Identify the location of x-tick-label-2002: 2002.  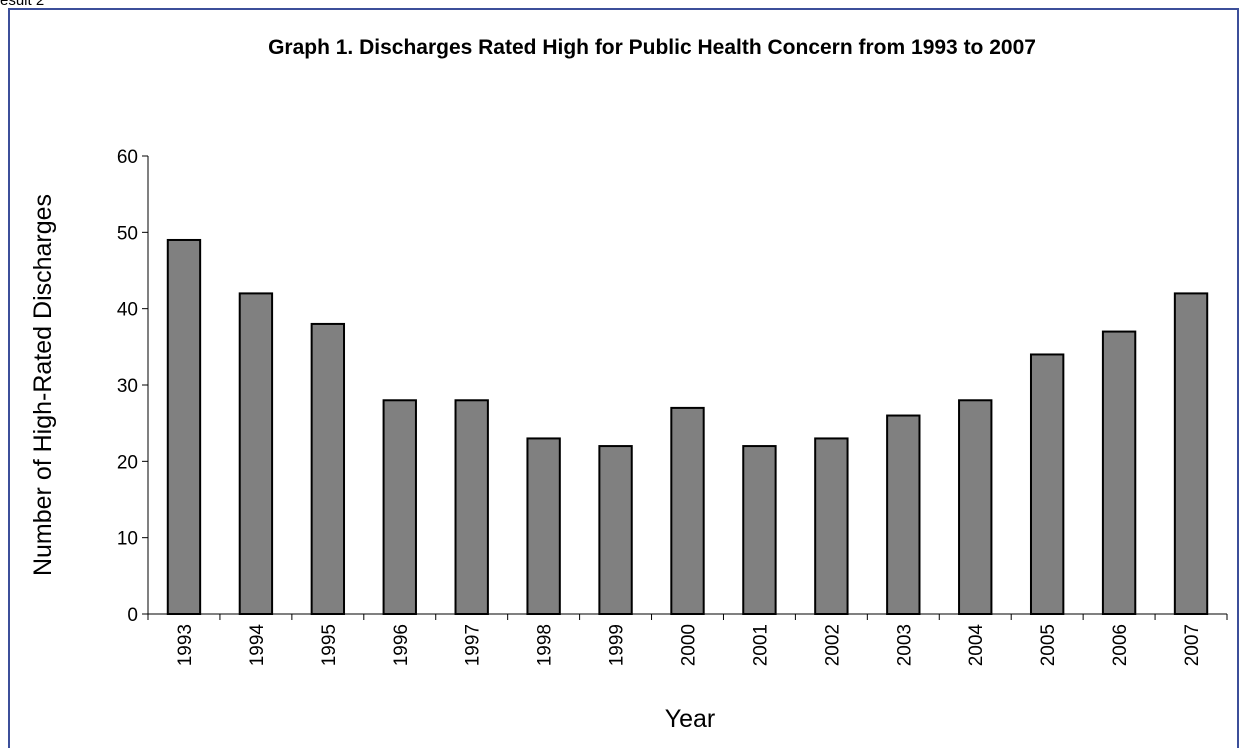
(832, 645).